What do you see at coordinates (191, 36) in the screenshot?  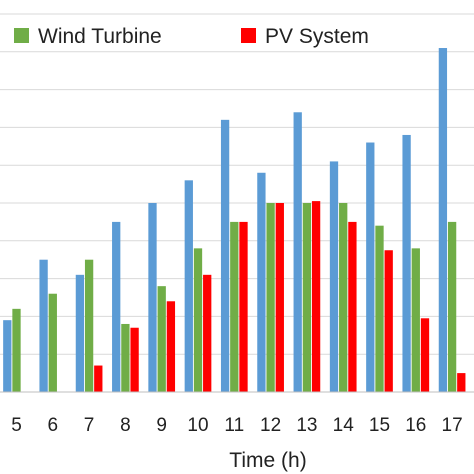 I see `legend: Wind Turbine PV System` at bounding box center [191, 36].